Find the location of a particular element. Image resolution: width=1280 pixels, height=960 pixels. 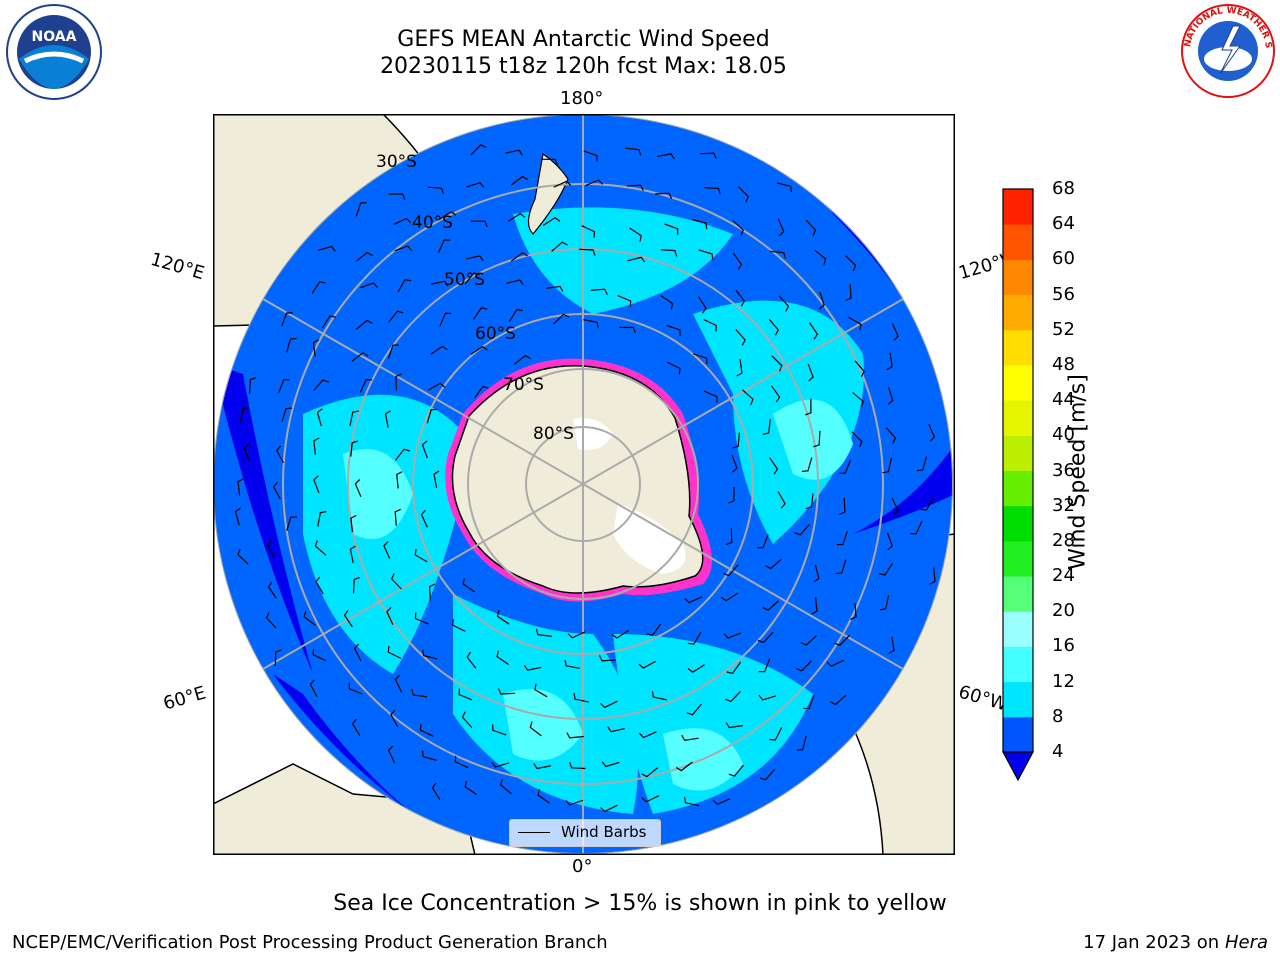

lat-label-70s: 70°S is located at coordinates (523, 385).